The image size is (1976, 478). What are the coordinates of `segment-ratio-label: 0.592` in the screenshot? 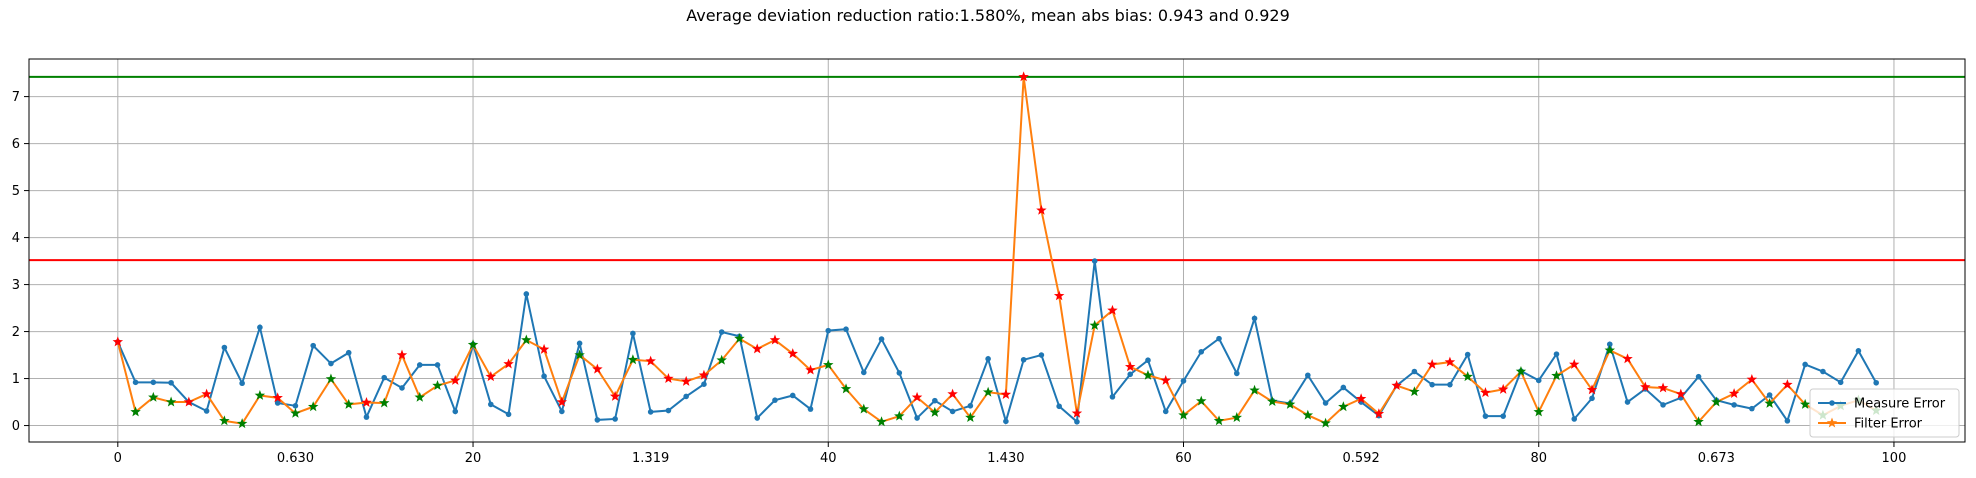 It's located at (1361, 458).